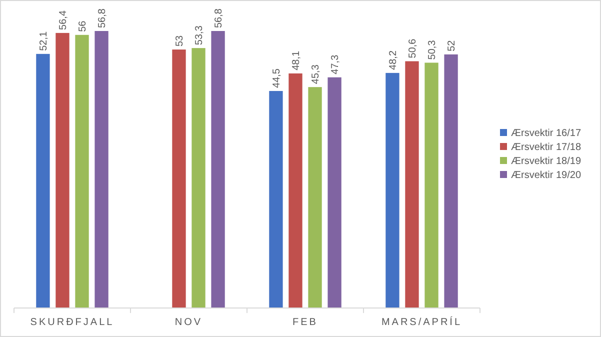 Image resolution: width=601 pixels, height=337 pixels. Describe the element at coordinates (305, 322) in the screenshot. I see `x-tick-label: FEB` at that location.